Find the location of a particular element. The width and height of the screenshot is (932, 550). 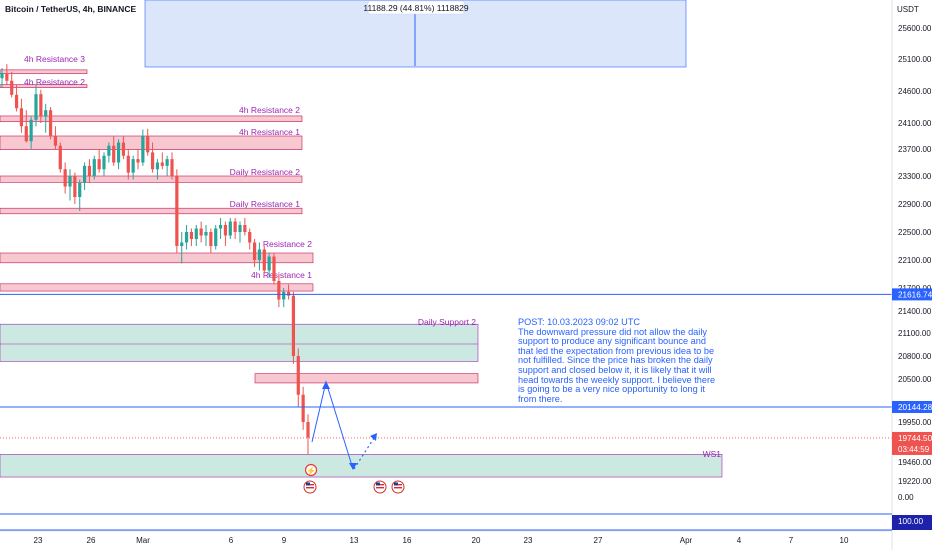

price-tick-label: 20500.00 is located at coordinates (915, 379).